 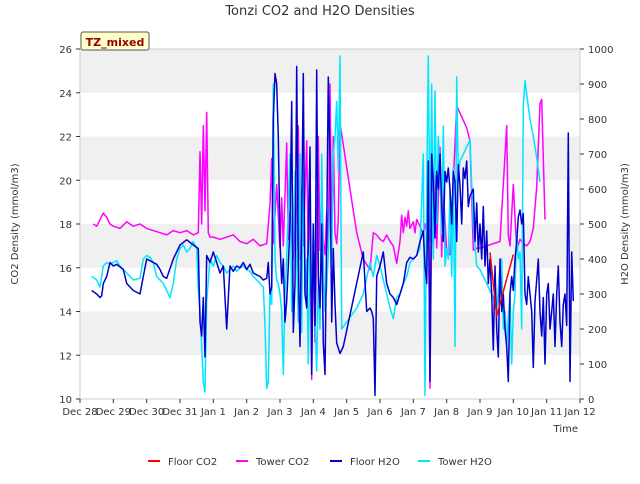 What do you see at coordinates (597, 260) in the screenshot?
I see `right-tick-label: 400` at bounding box center [597, 260].